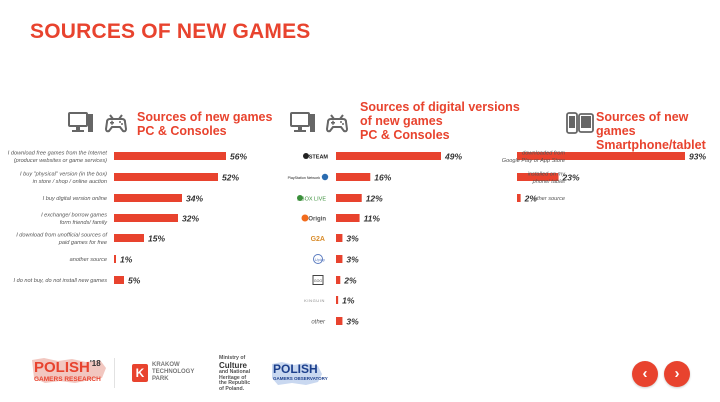  I want to click on category-label: G2A, so click(318, 239).